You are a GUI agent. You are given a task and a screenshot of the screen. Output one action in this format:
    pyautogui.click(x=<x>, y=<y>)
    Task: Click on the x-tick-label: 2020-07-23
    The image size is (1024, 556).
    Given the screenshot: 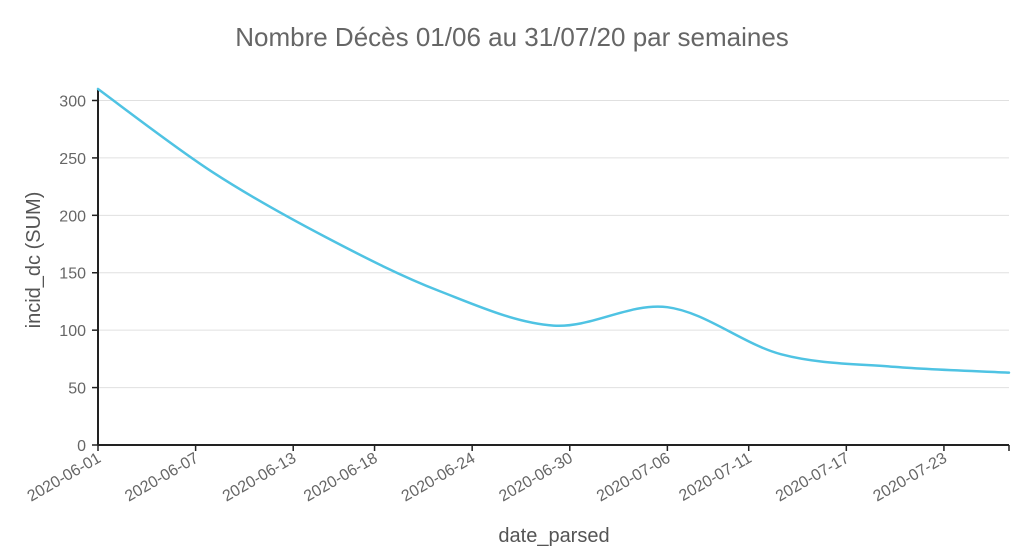 What is the action you would take?
    pyautogui.click(x=910, y=478)
    